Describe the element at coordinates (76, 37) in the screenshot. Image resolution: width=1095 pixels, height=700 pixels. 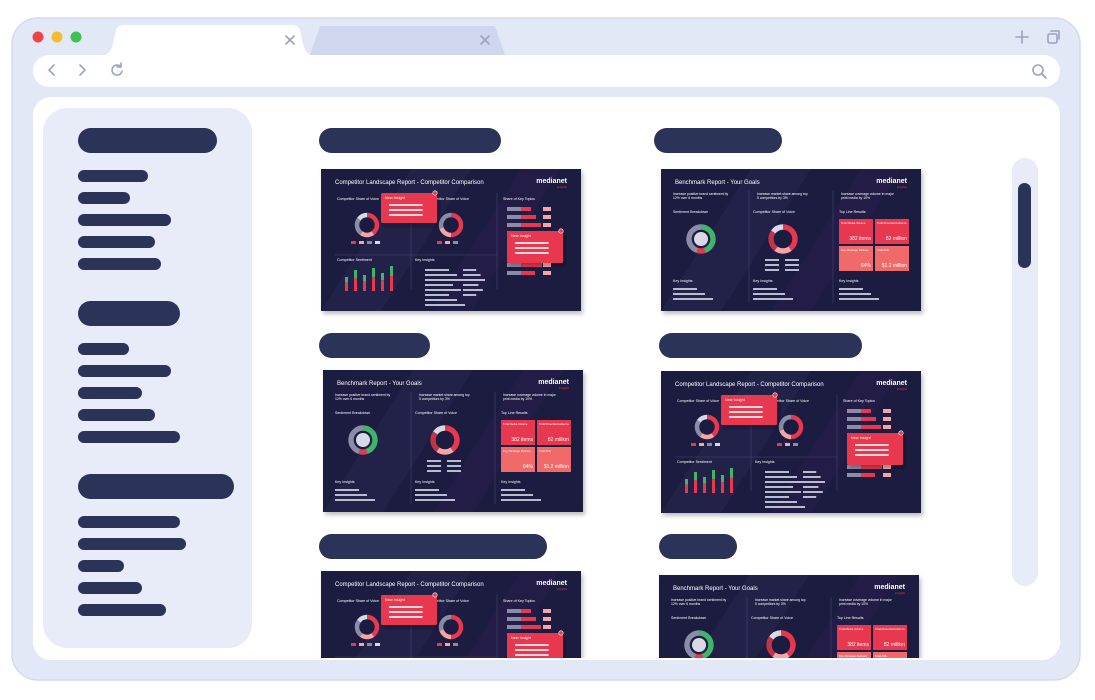
I see `window-maximize` at that location.